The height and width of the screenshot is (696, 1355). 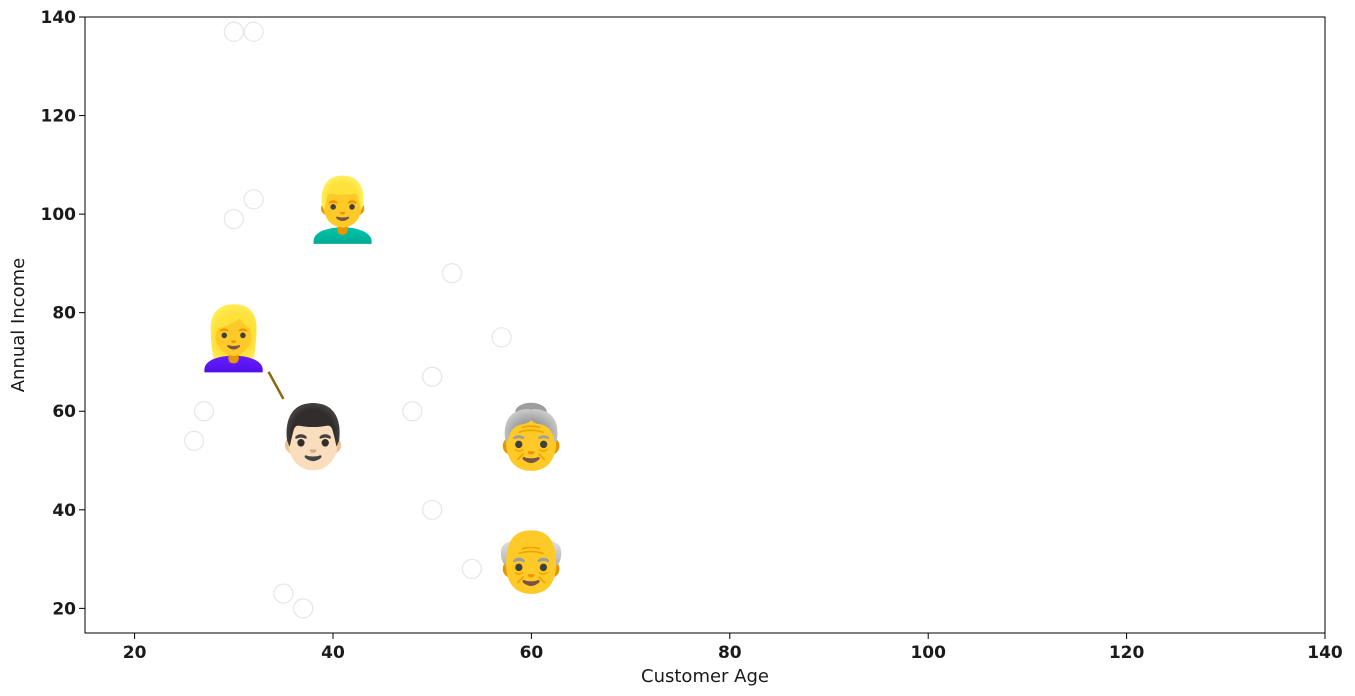 I want to click on y-tick-label: 140, so click(x=59, y=18).